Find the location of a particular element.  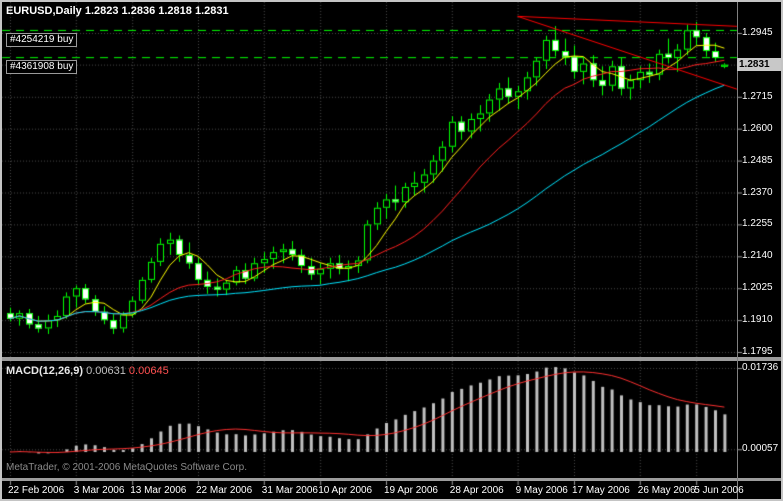

price-axis-label: 1.1910 is located at coordinates (757, 320).